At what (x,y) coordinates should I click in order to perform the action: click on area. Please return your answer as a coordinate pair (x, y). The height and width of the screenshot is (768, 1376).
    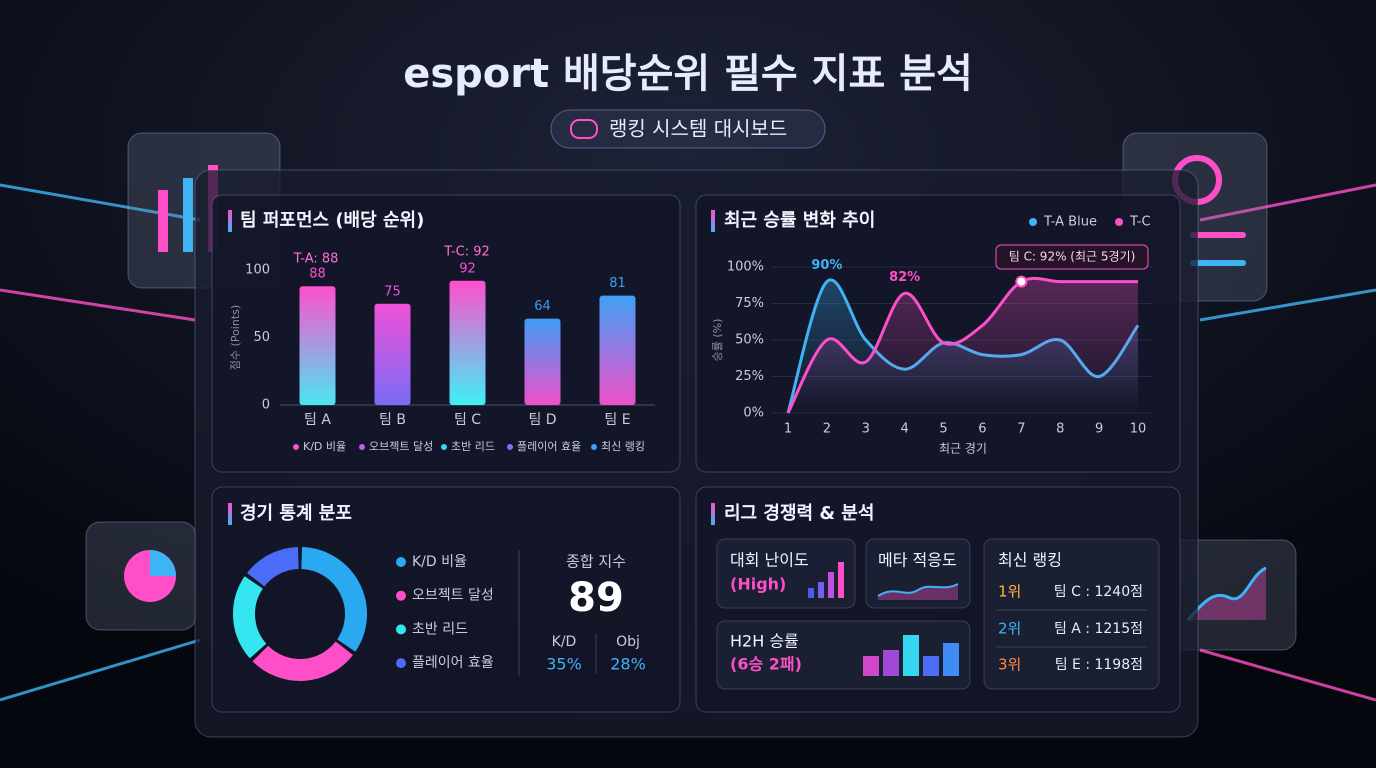
    Looking at the image, I should click on (963, 345).